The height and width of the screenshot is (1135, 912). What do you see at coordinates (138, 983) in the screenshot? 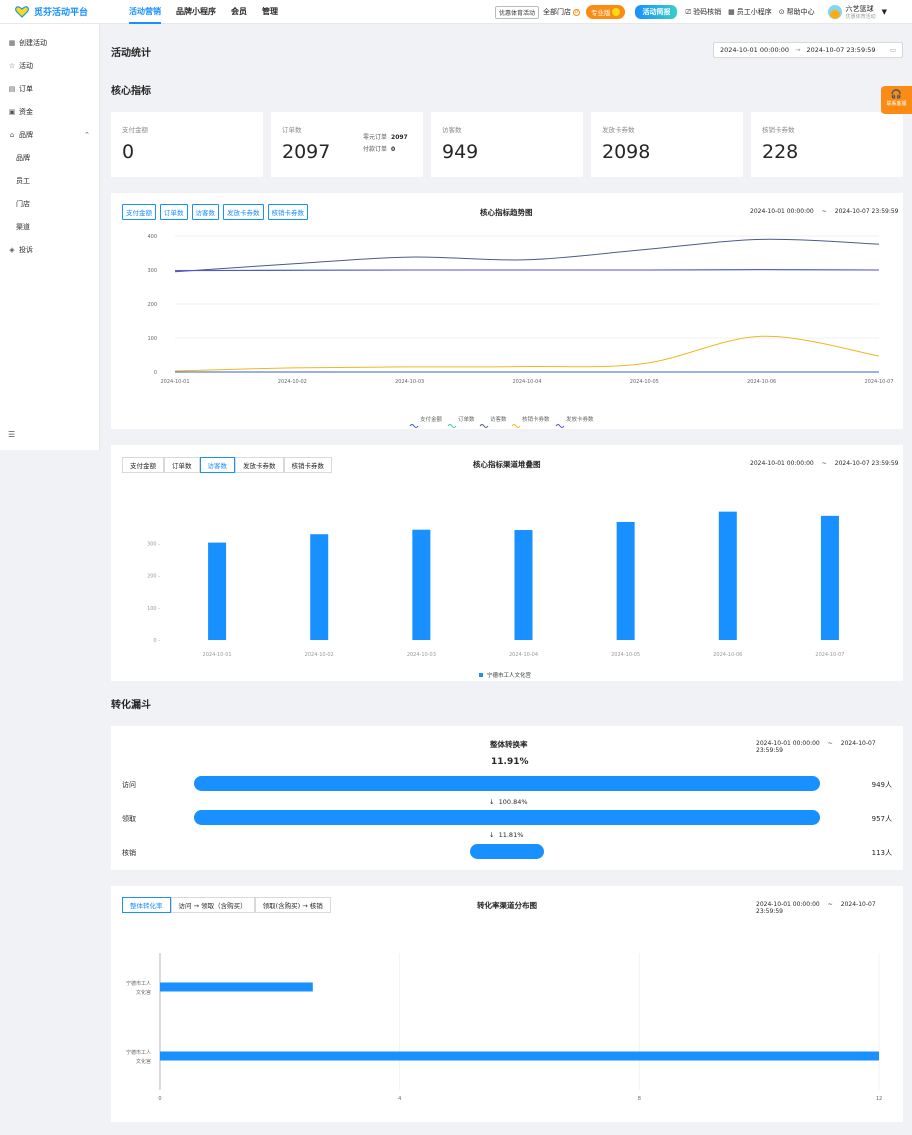
I see `y-tick-label: 宁德市工人` at bounding box center [138, 983].